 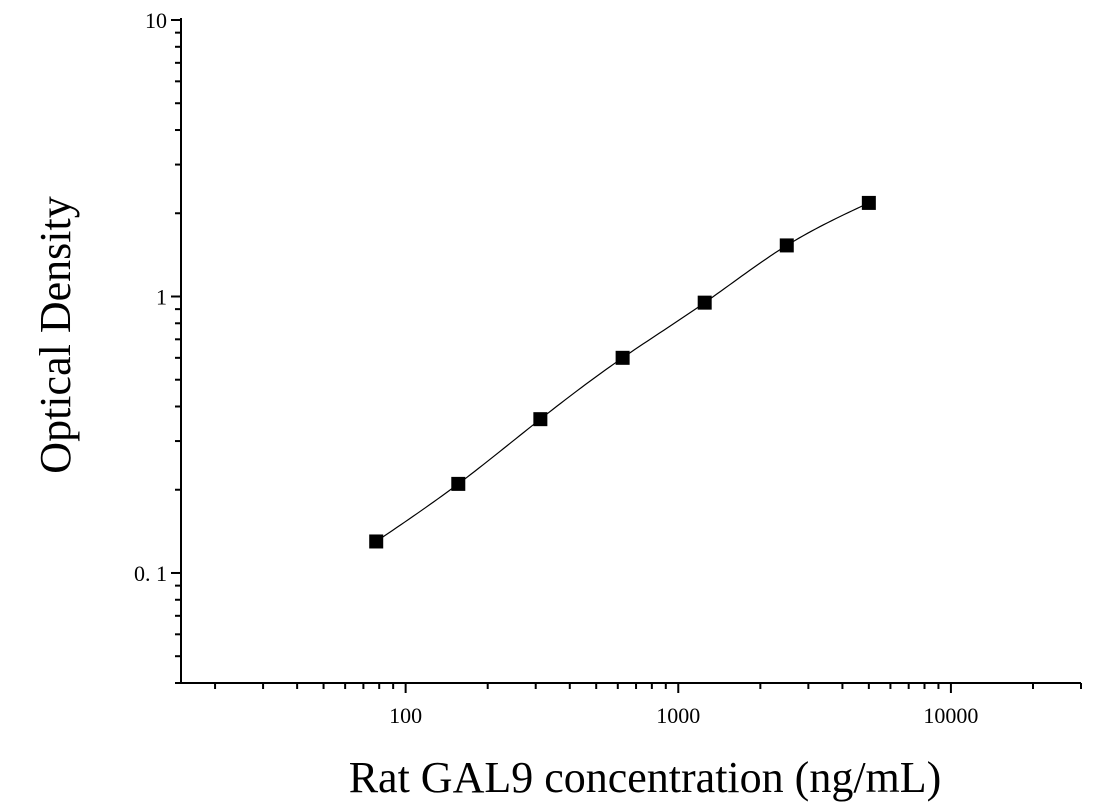 I want to click on y-tick-label: 0. 1, so click(x=150, y=573).